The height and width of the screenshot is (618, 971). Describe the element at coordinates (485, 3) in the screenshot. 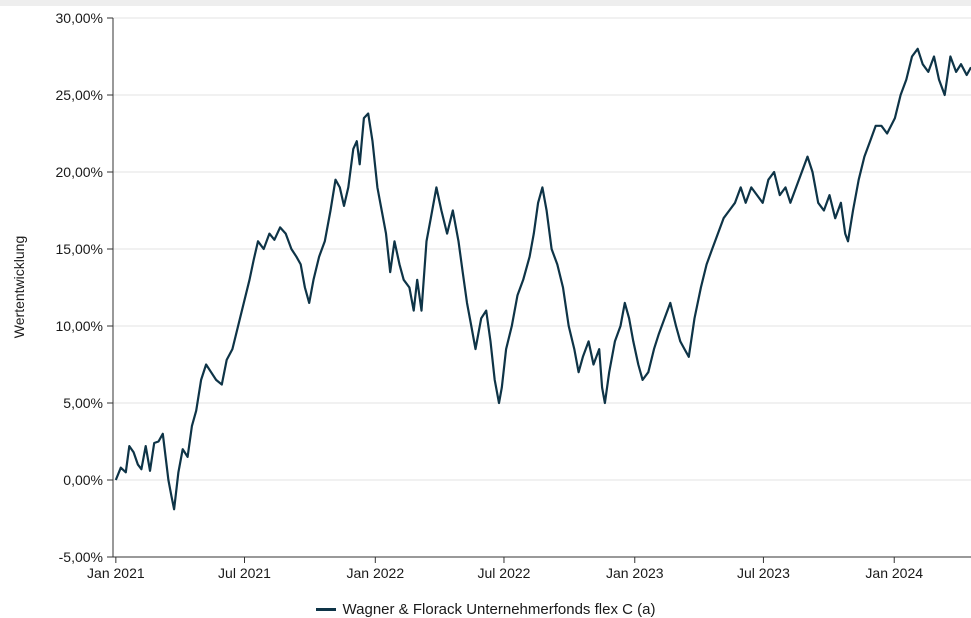

I see `top-bar` at that location.